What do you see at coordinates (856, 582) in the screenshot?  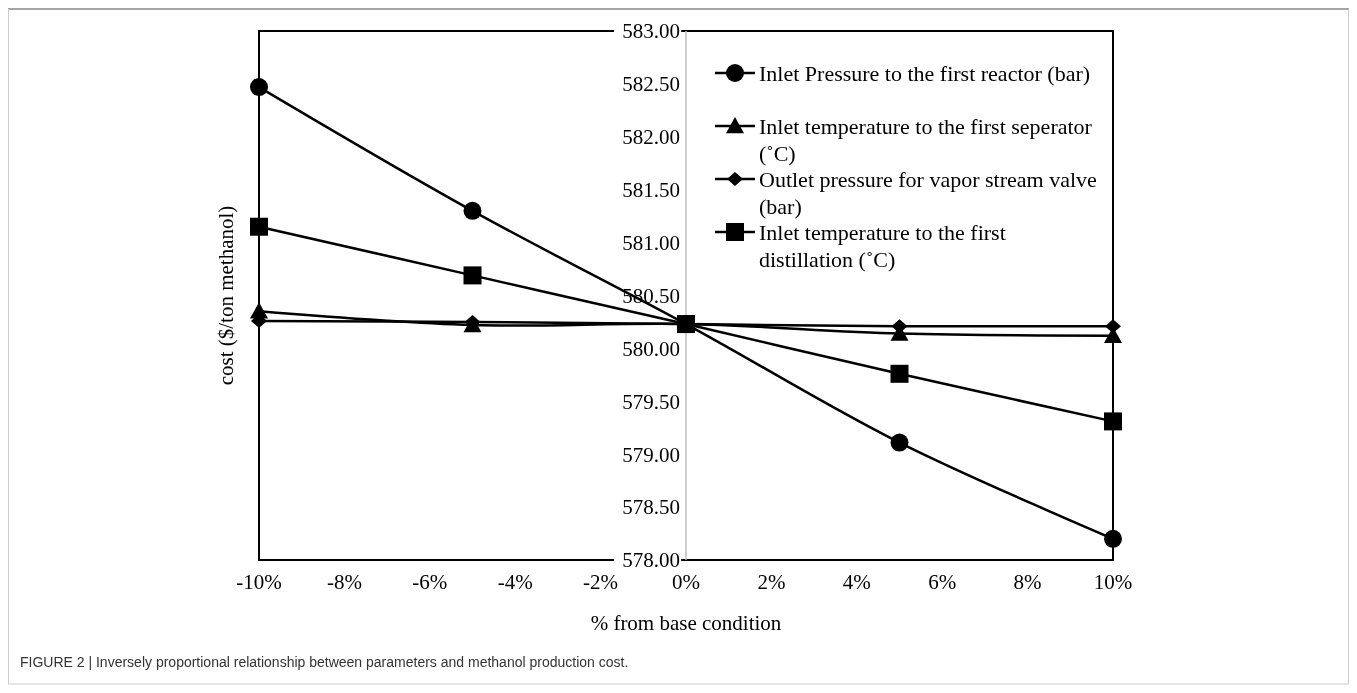 I see `x-tick-label: 4%` at bounding box center [856, 582].